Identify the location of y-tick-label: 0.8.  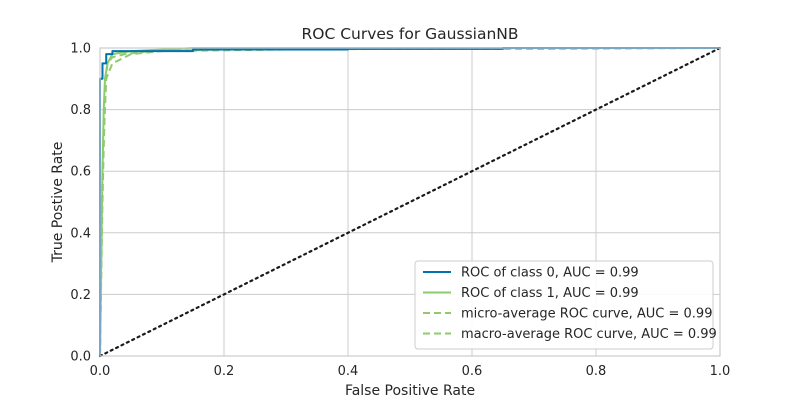
(80, 110).